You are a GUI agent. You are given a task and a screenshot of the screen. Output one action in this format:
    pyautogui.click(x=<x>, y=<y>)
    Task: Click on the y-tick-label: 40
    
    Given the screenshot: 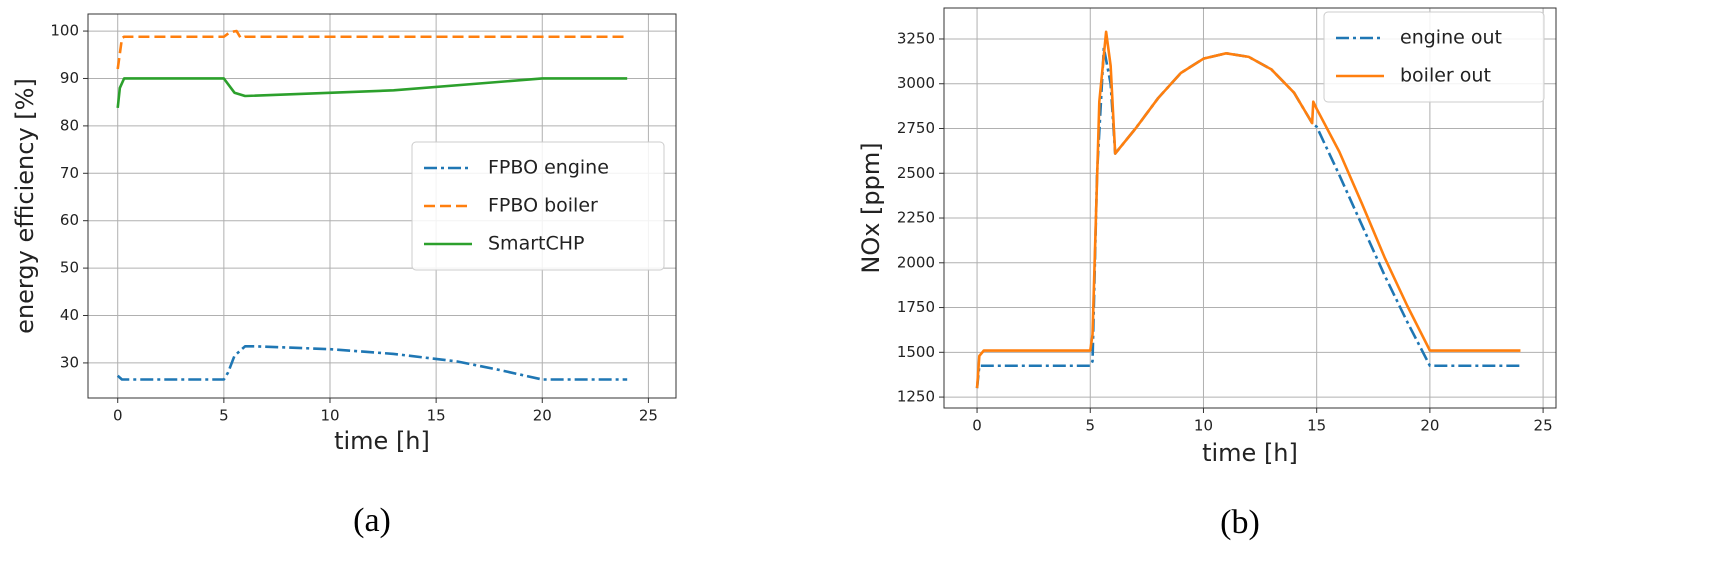 What is the action you would take?
    pyautogui.click(x=69, y=315)
    